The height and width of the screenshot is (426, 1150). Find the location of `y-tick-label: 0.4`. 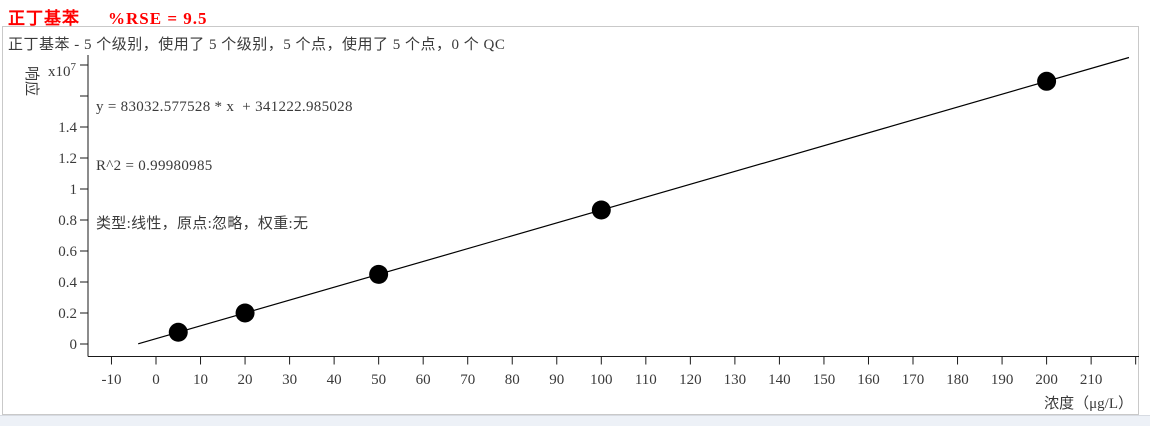

y-tick-label: 0.4 is located at coordinates (67, 283).